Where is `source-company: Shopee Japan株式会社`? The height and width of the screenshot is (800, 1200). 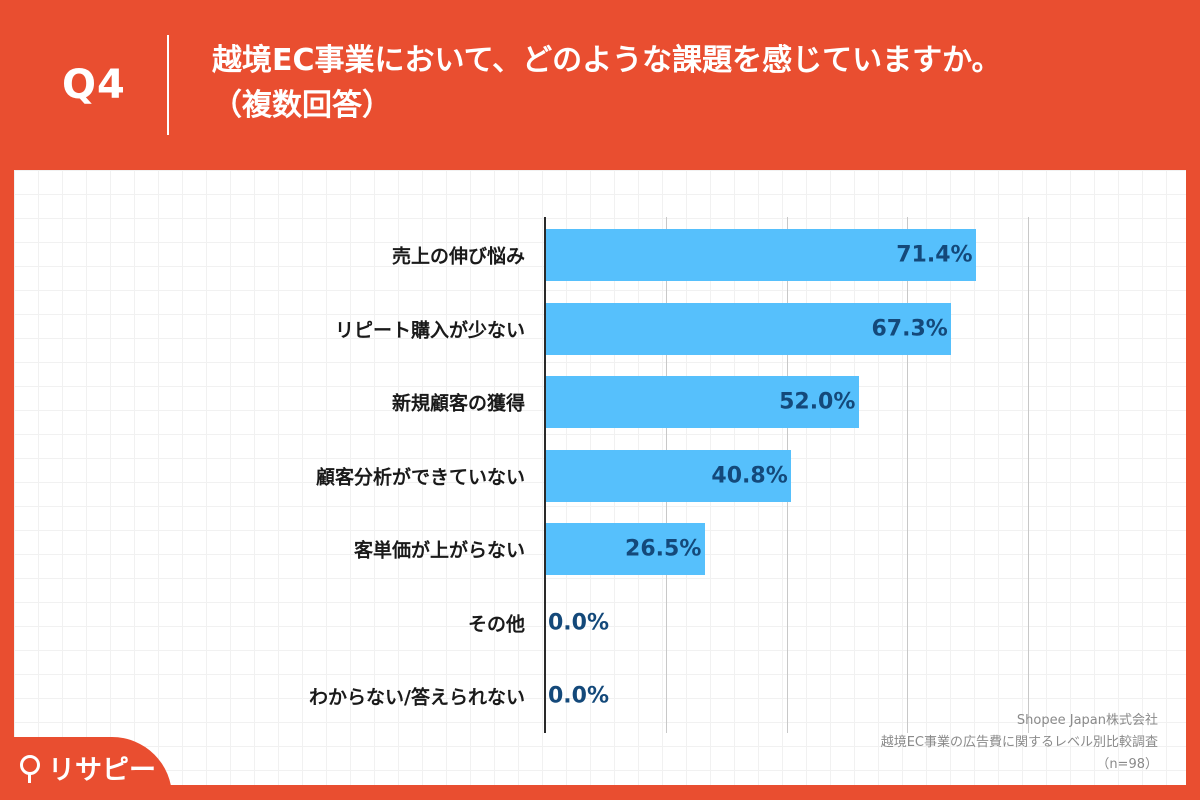 source-company: Shopee Japan株式会社 is located at coordinates (1087, 720).